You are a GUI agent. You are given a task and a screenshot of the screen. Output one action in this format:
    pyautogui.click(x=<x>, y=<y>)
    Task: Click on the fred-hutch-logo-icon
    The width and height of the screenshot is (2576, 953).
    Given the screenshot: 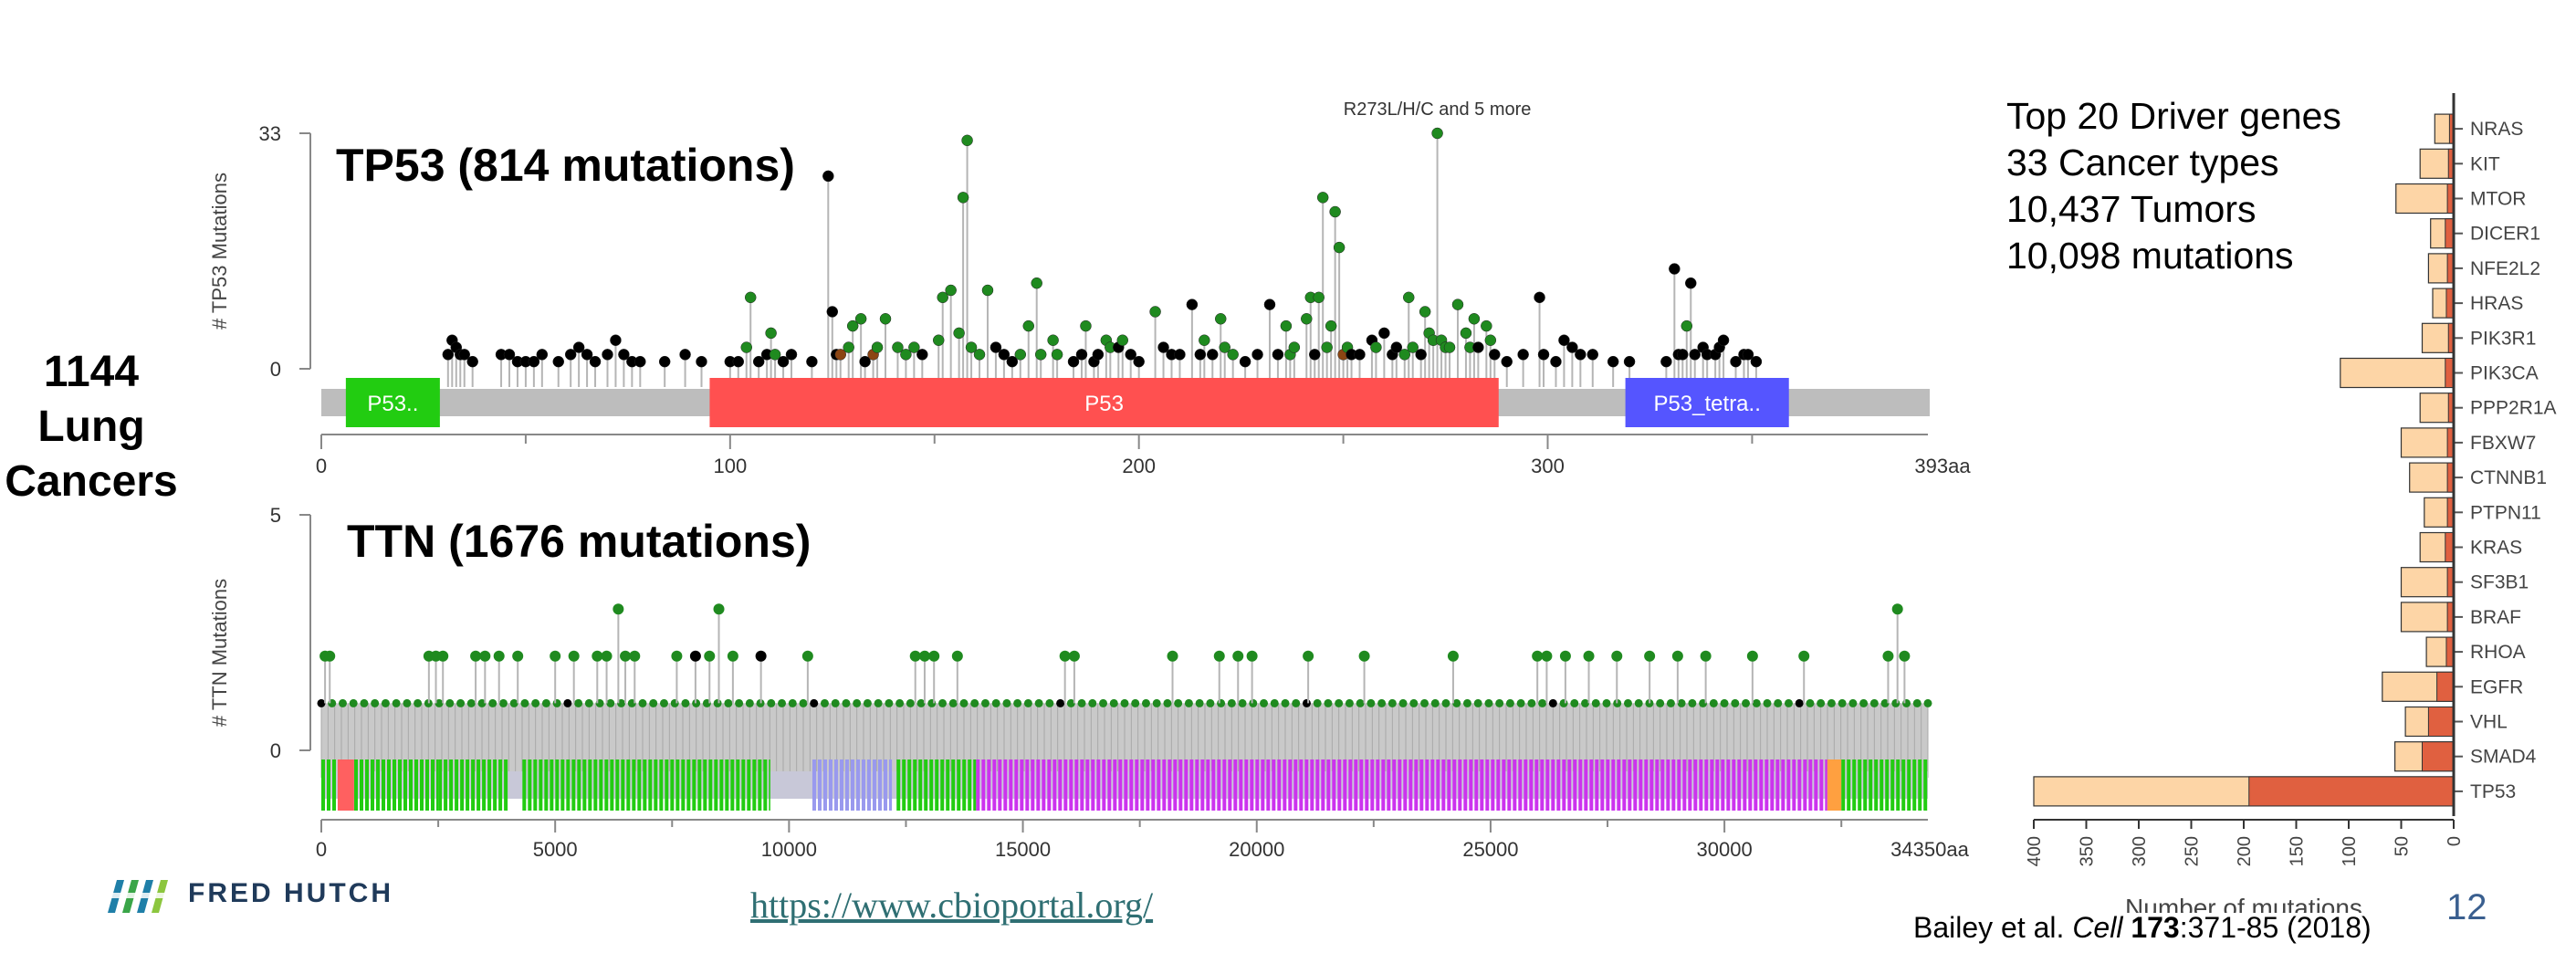 What is the action you would take?
    pyautogui.click(x=138, y=896)
    